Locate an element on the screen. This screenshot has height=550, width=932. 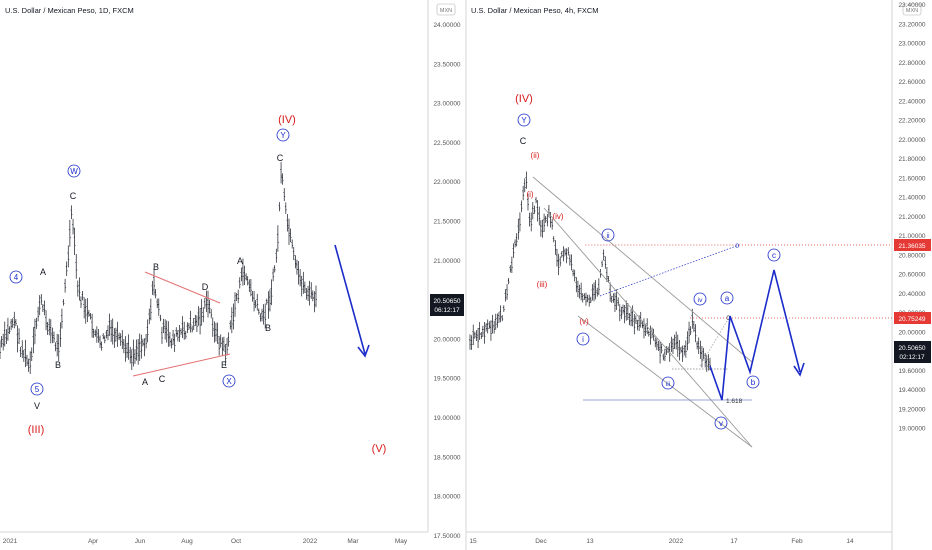
left-x-tick-label: May is located at coordinates (401, 541).